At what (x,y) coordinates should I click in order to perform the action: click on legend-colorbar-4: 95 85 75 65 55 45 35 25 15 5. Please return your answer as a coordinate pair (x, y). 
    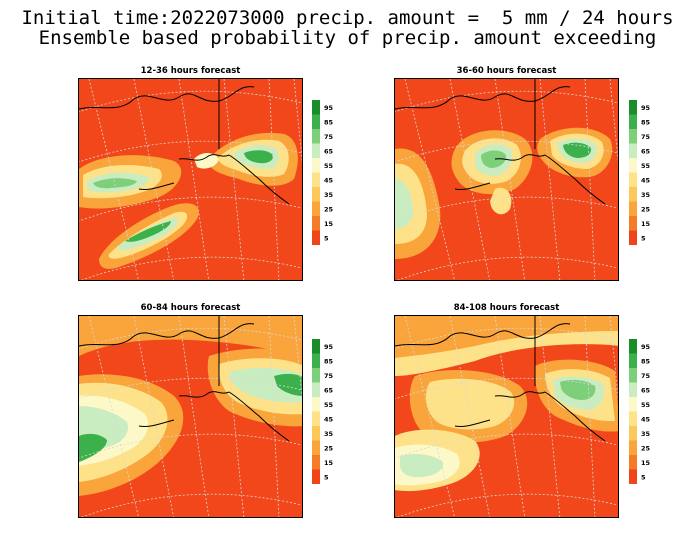
    Looking at the image, I should click on (649, 417).